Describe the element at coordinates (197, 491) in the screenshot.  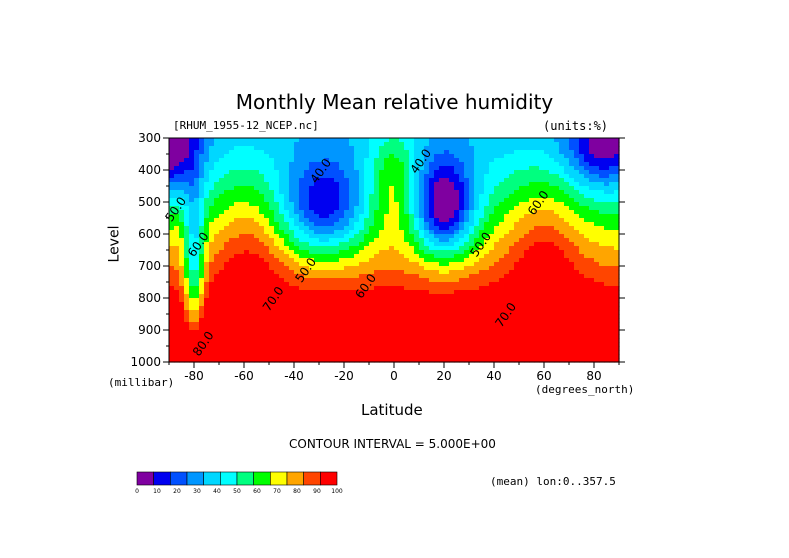
I see `colorbar-tick-label: 30` at that location.